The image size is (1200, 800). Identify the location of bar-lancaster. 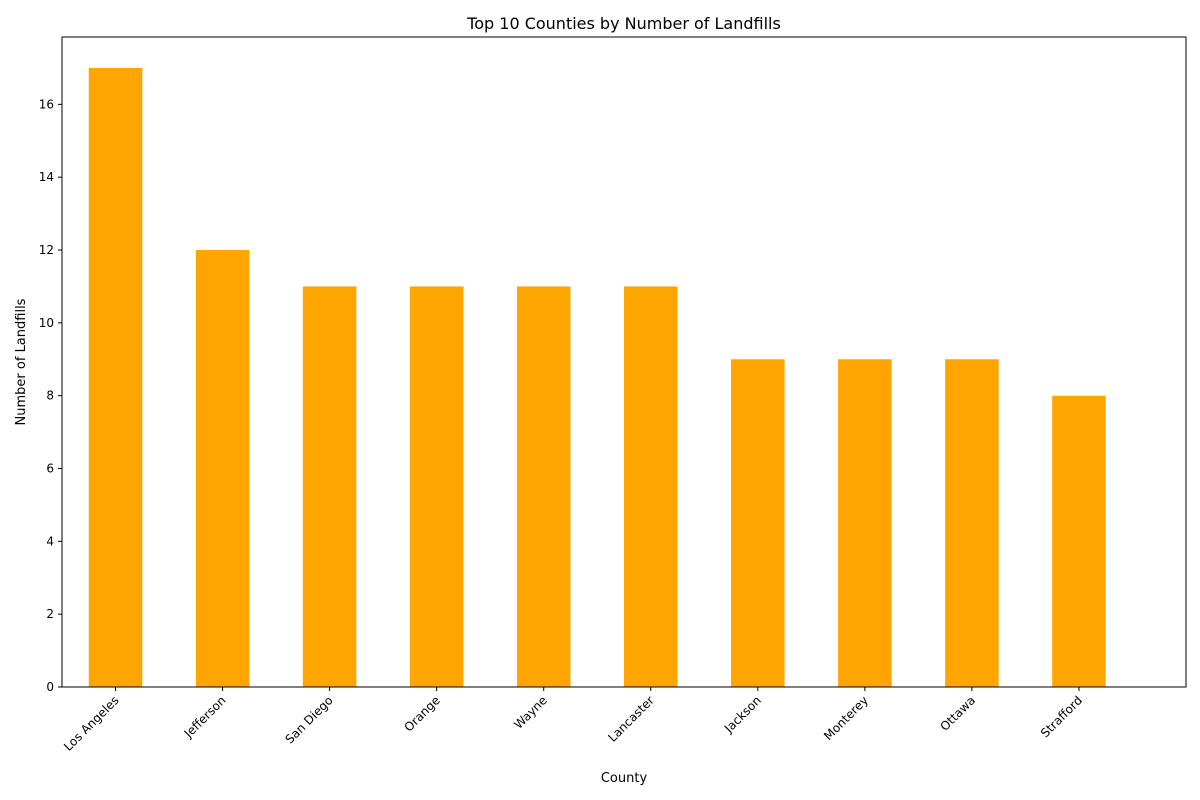
(651, 486).